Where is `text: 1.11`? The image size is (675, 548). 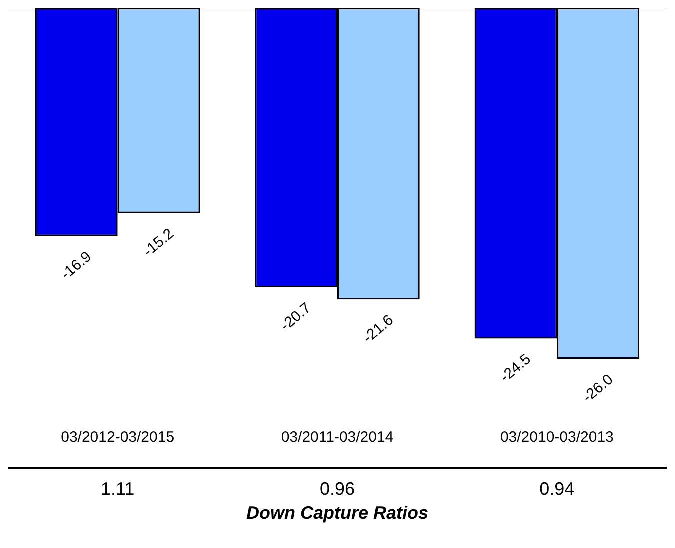
text: 1.11 is located at coordinates (117, 488).